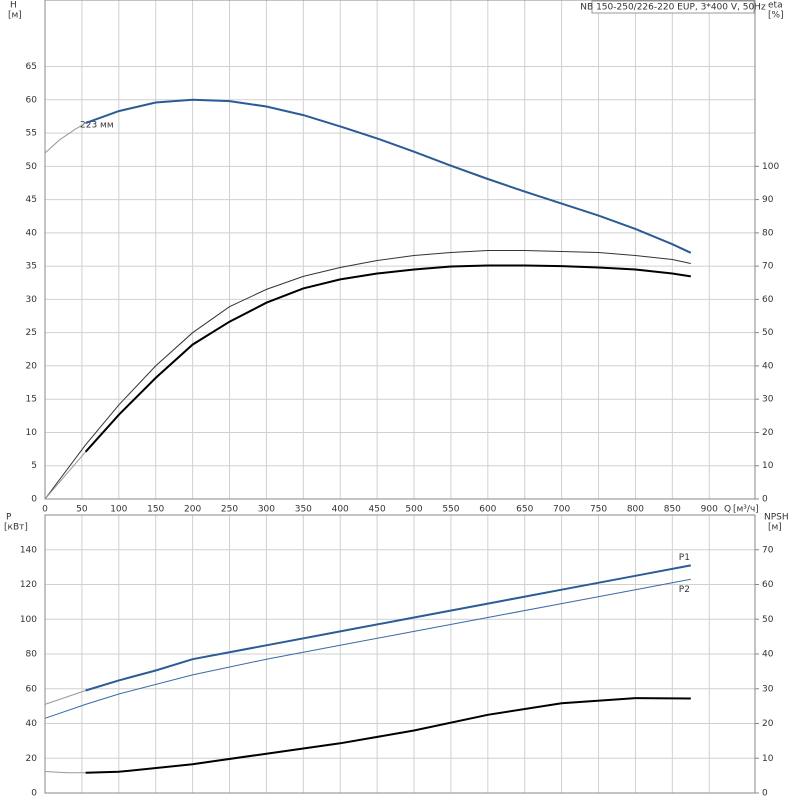 The width and height of the screenshot is (800, 800). I want to click on y-tick-label: 65, so click(31, 67).